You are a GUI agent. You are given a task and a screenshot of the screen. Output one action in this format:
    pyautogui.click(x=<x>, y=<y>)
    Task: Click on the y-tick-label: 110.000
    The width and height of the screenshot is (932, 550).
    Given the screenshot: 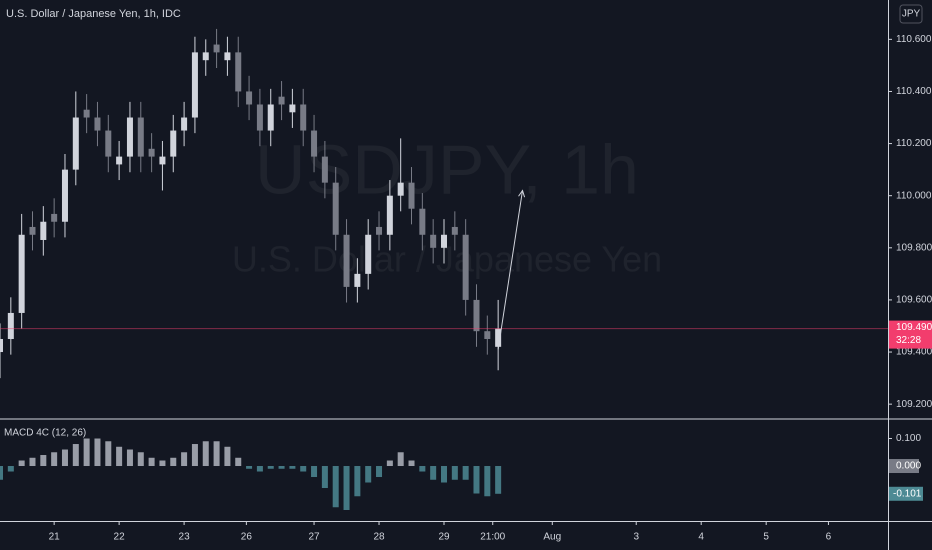 What is the action you would take?
    pyautogui.click(x=914, y=195)
    